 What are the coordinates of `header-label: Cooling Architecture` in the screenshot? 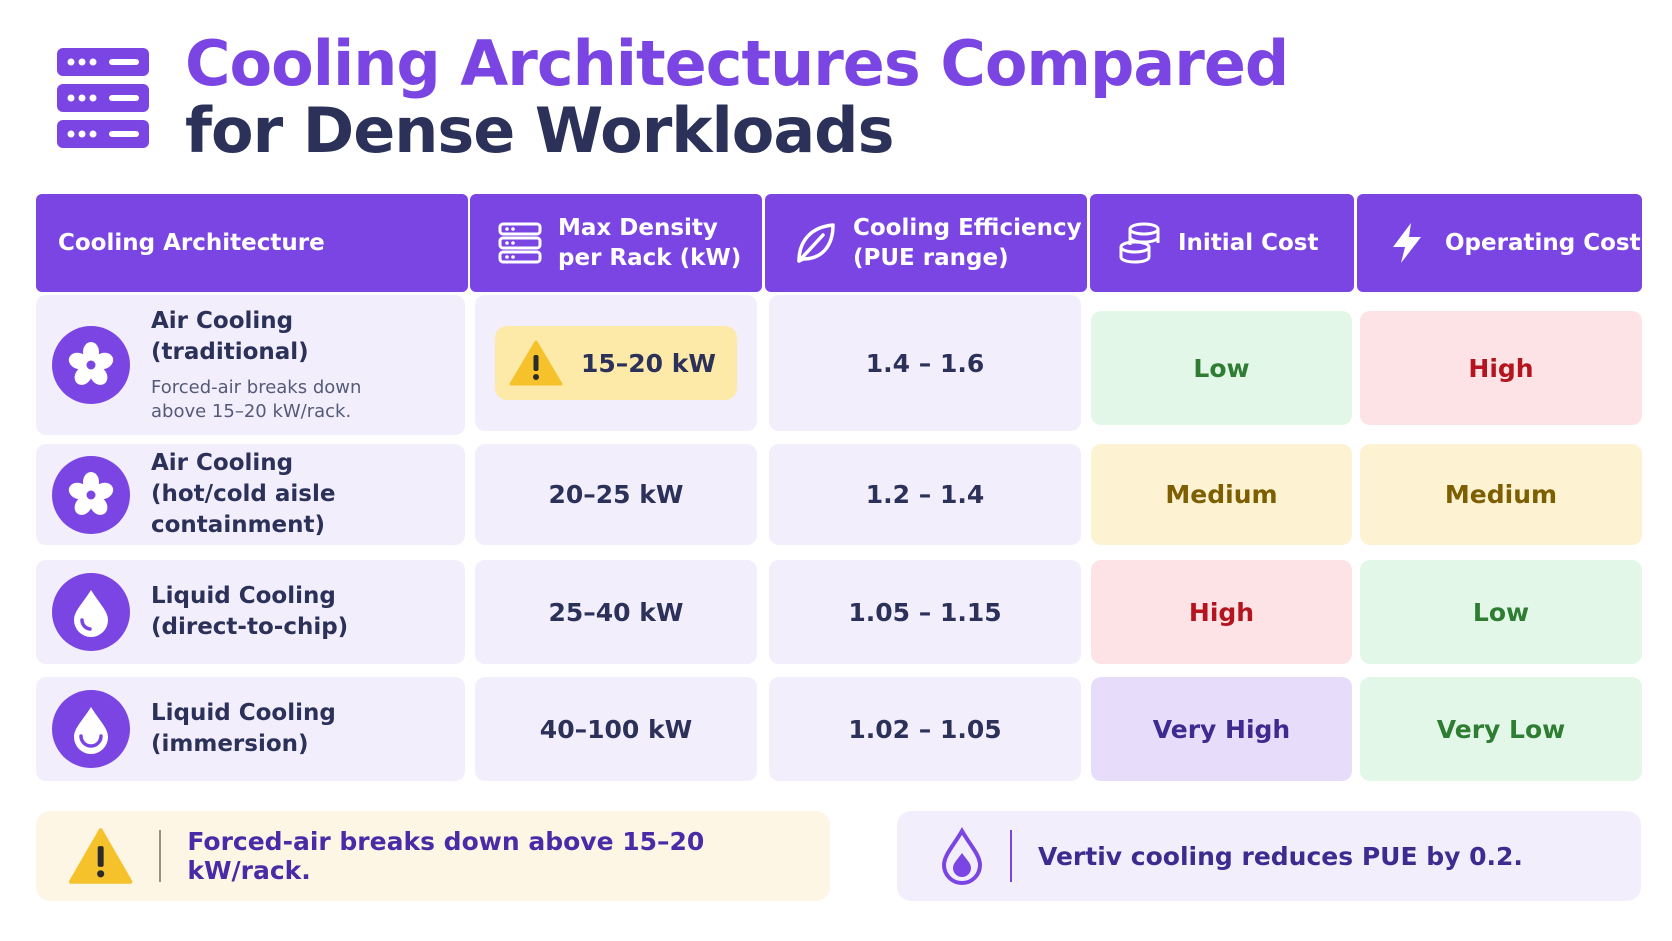 It's located at (191, 243).